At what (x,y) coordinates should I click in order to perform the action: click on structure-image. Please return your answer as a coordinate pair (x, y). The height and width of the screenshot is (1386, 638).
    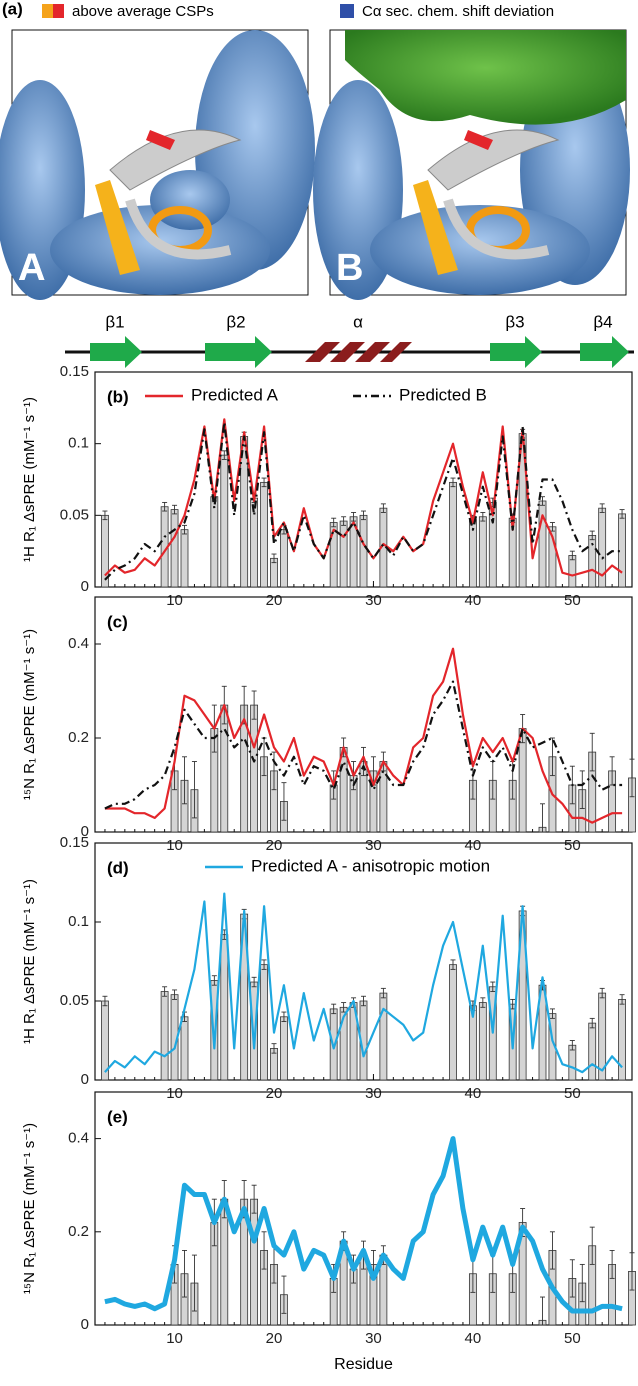
    Looking at the image, I should click on (471, 164).